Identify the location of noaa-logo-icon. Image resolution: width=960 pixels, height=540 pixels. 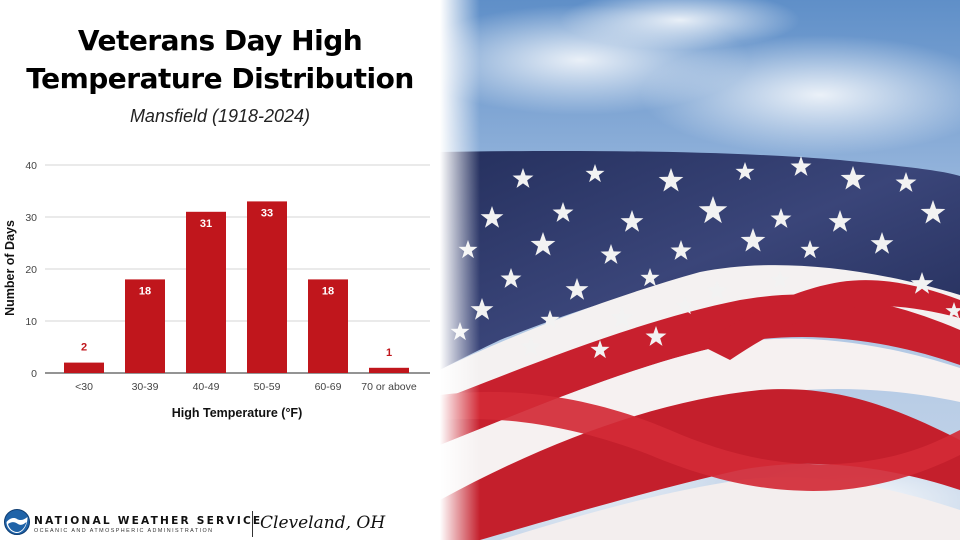
(17, 522).